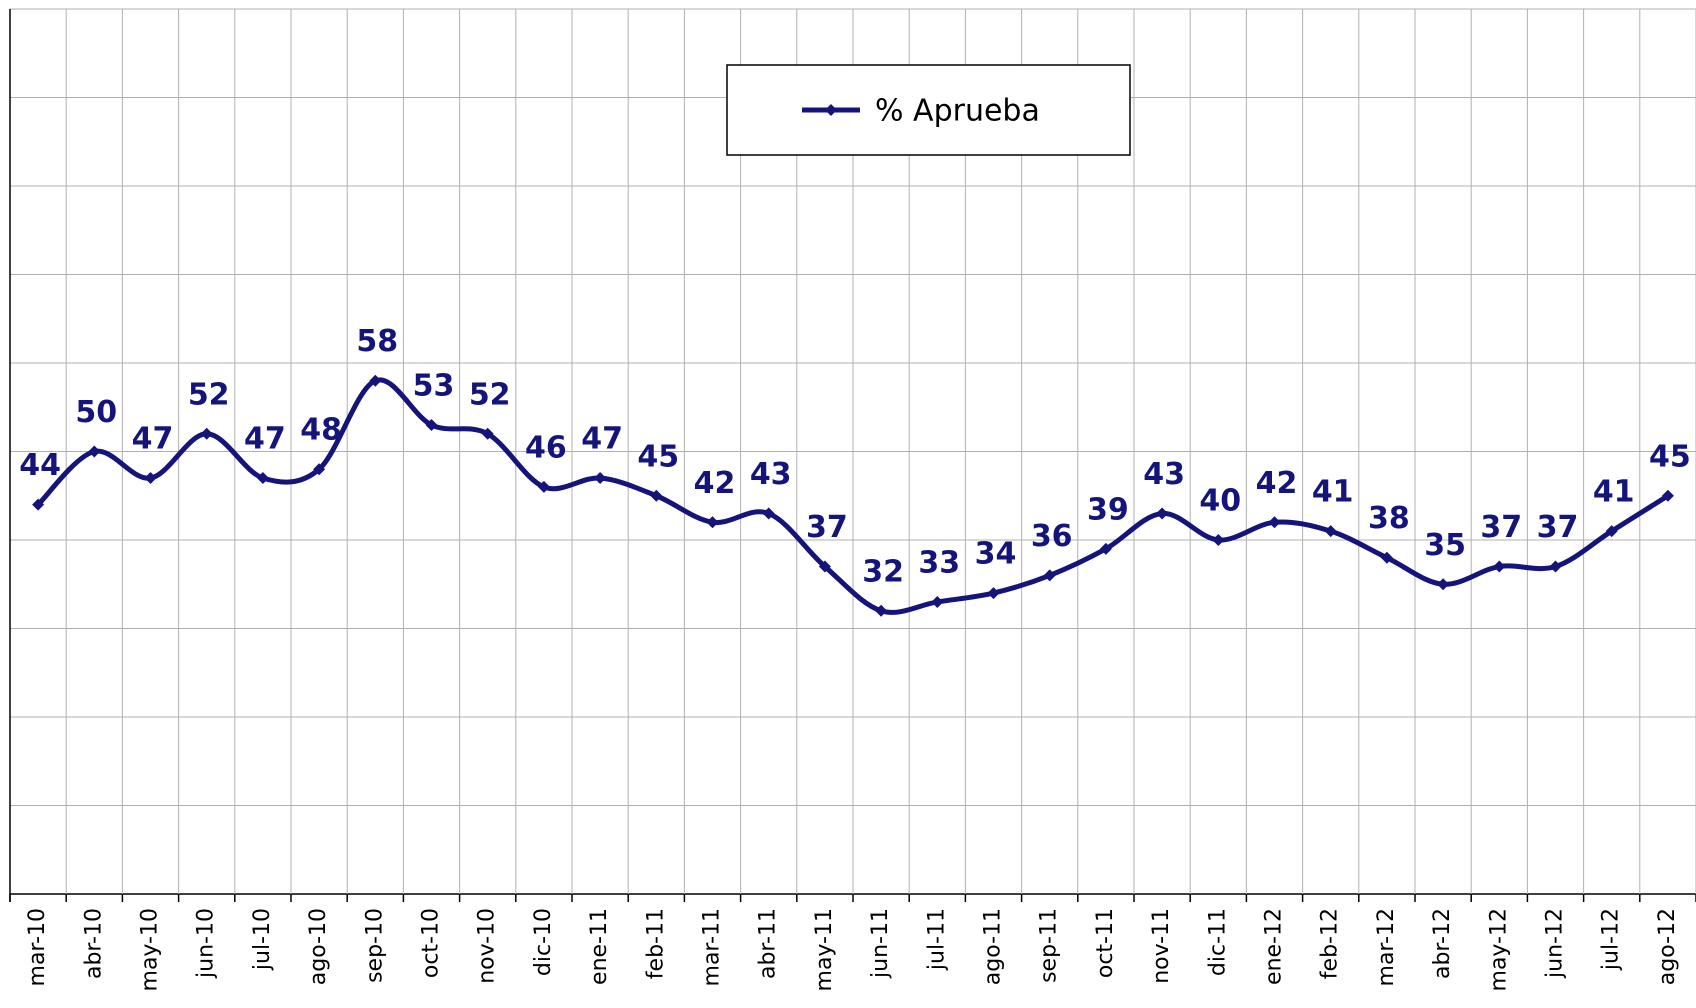  Describe the element at coordinates (1274, 946) in the screenshot. I see `x-tick-label: ene-12` at that location.